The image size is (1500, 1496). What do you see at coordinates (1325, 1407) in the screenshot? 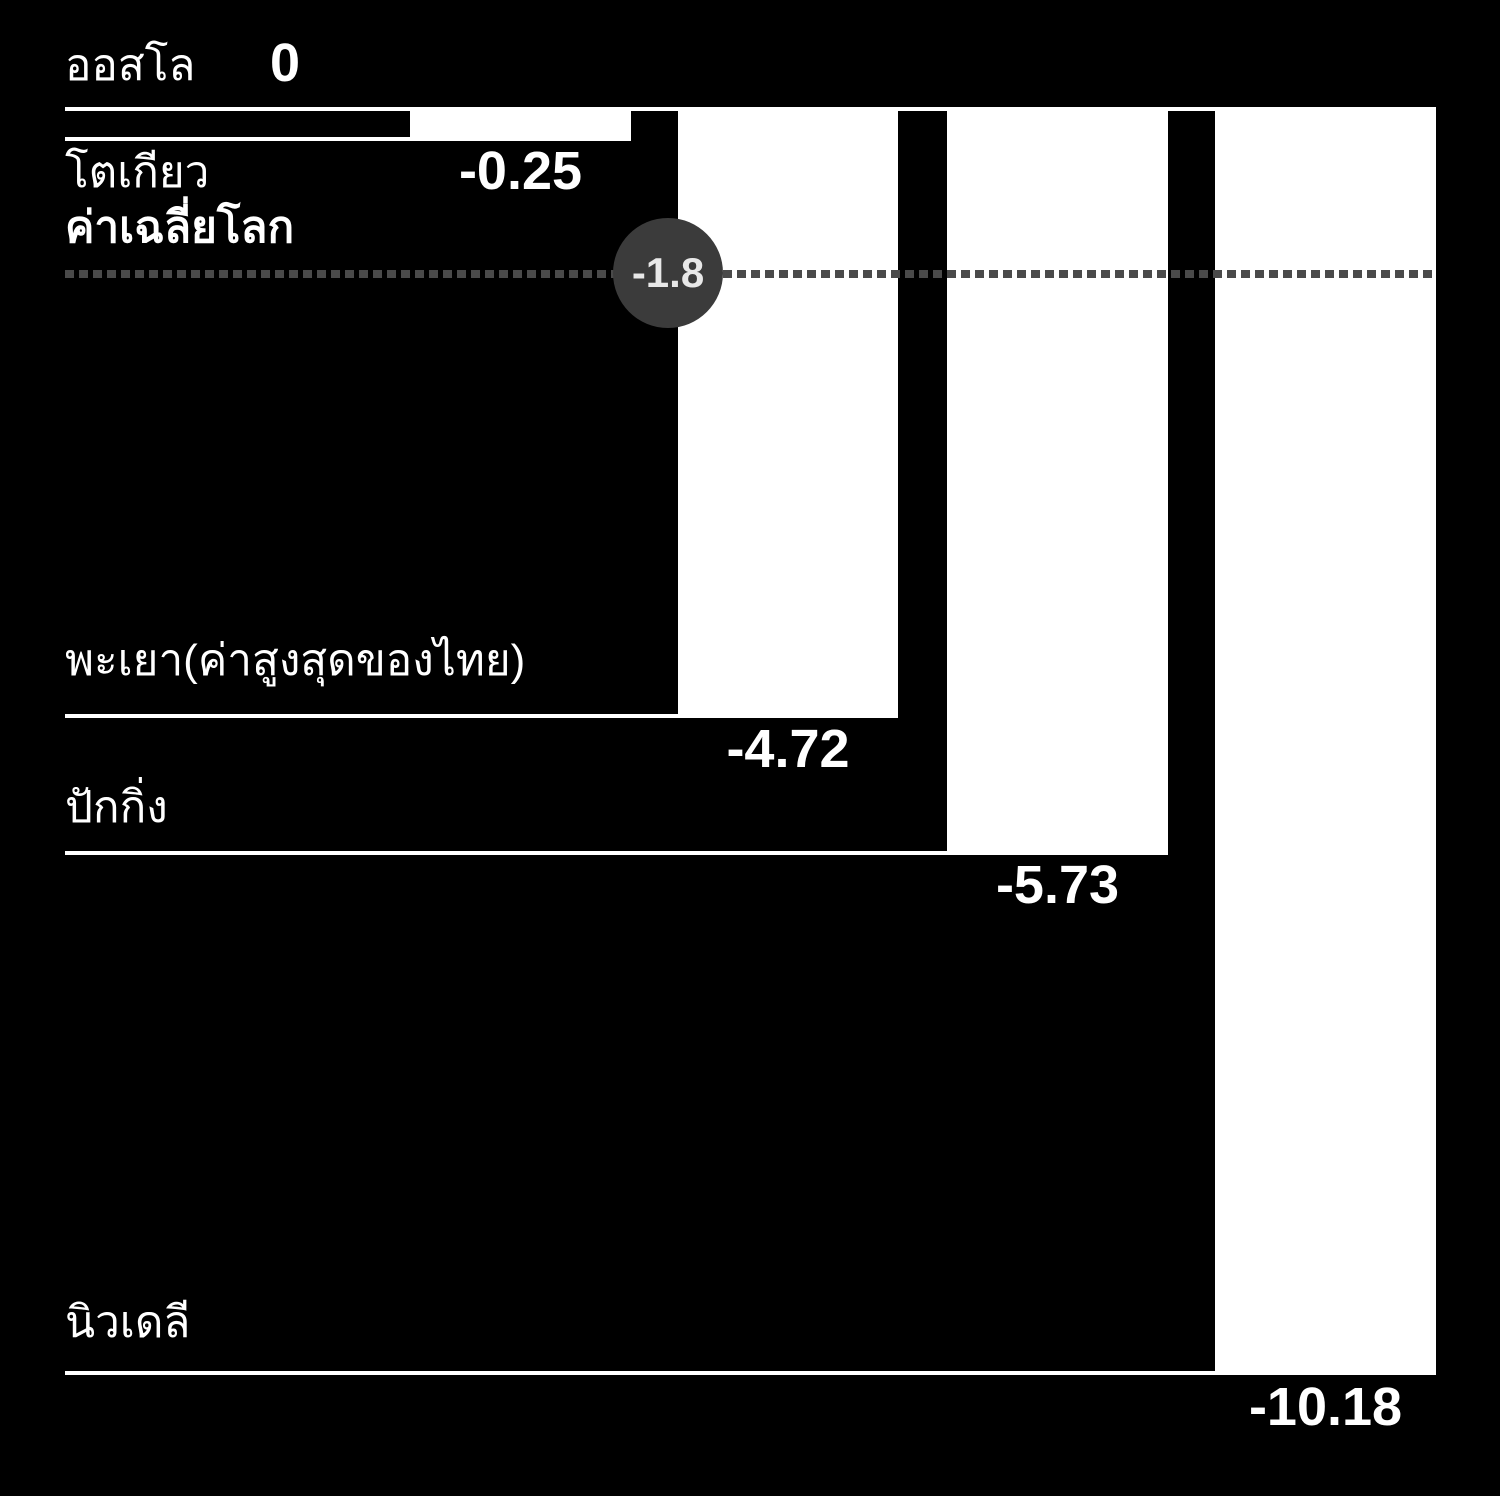
I see `value-new-delhi: -10.18` at bounding box center [1325, 1407].